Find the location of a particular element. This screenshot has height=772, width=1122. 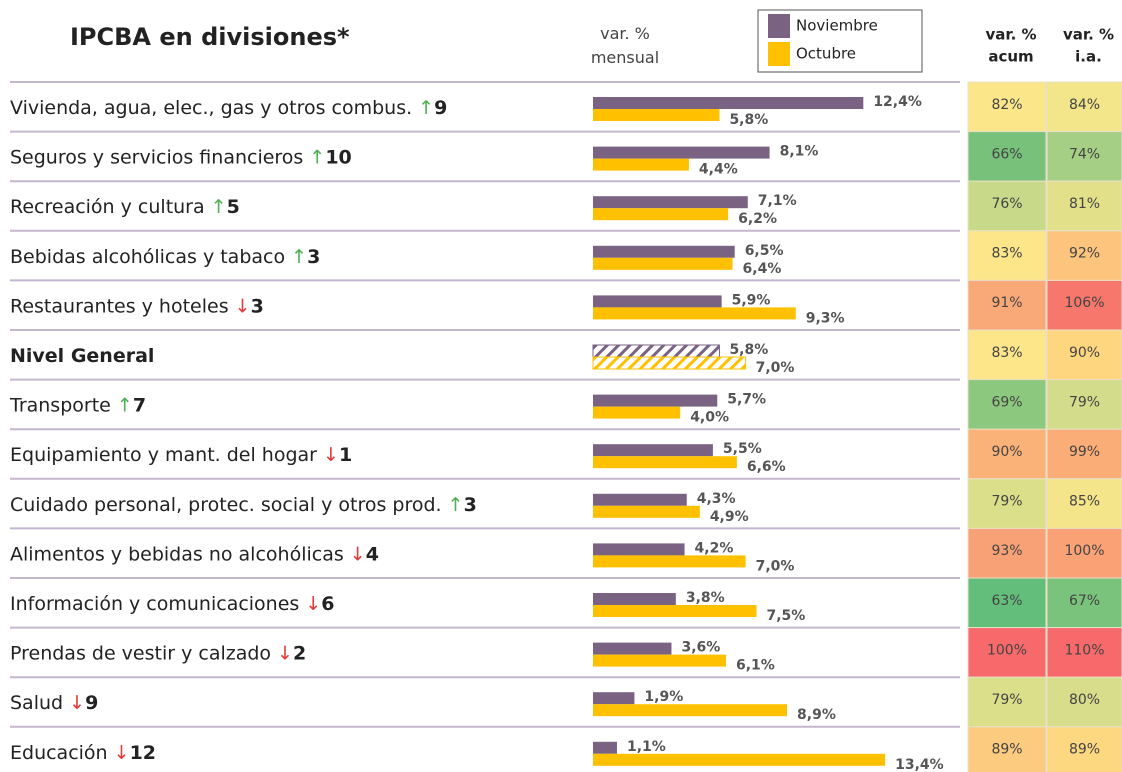

rank-change: 2 is located at coordinates (299, 653).